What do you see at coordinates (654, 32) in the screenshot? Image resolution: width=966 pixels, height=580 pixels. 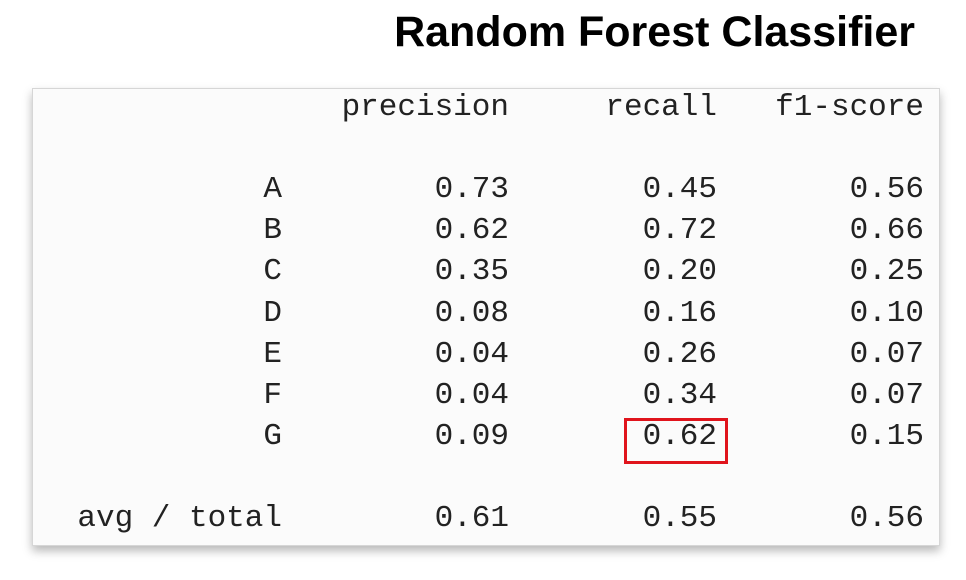 I see `chart-title: Random Forest Classifier` at bounding box center [654, 32].